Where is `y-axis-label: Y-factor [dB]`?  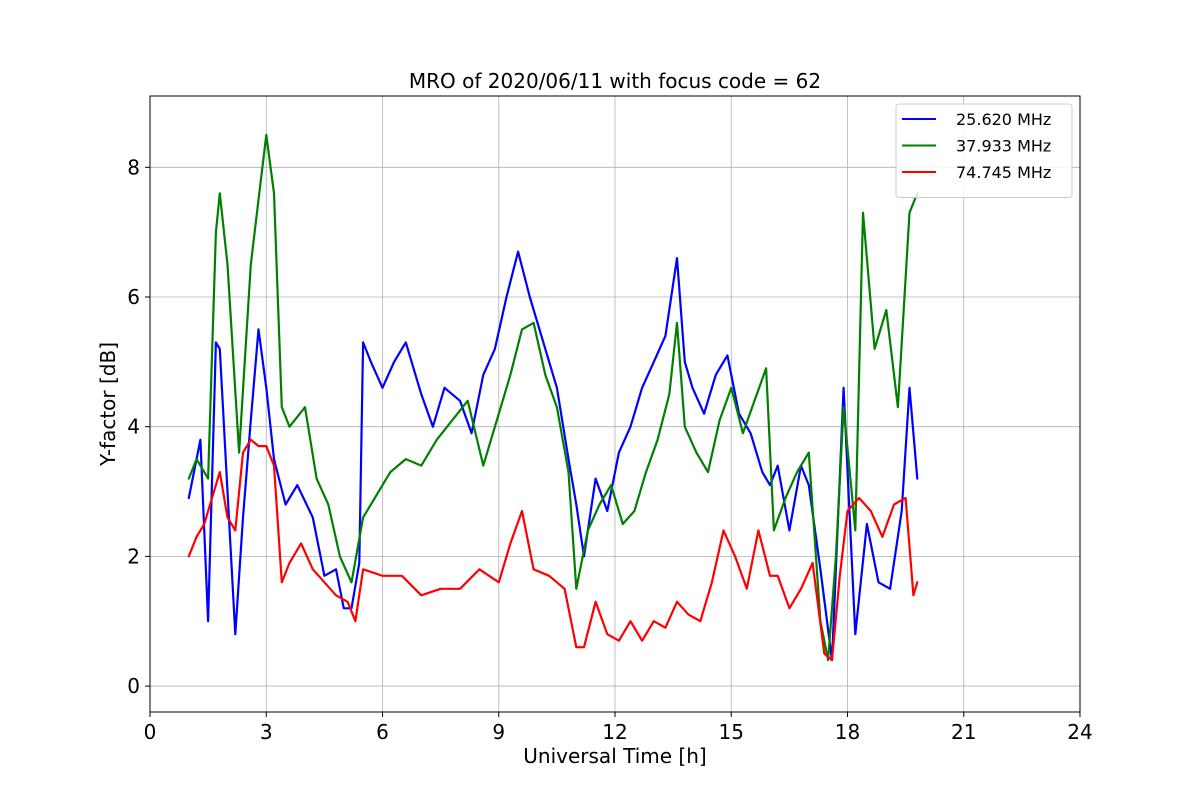 y-axis-label: Y-factor [dB] is located at coordinates (108, 404).